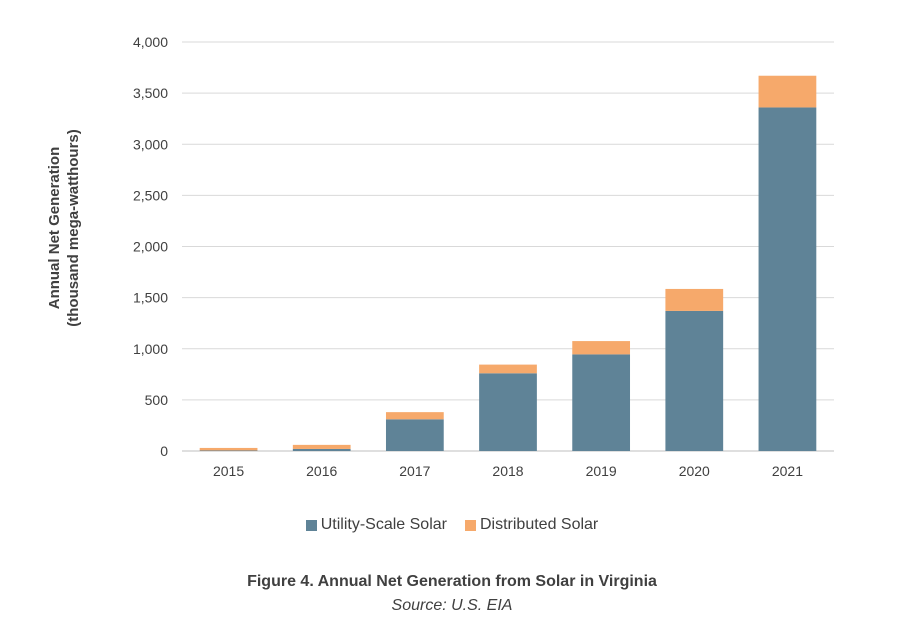  Describe the element at coordinates (150, 42) in the screenshot. I see `y-tick-label: 4,000` at that location.